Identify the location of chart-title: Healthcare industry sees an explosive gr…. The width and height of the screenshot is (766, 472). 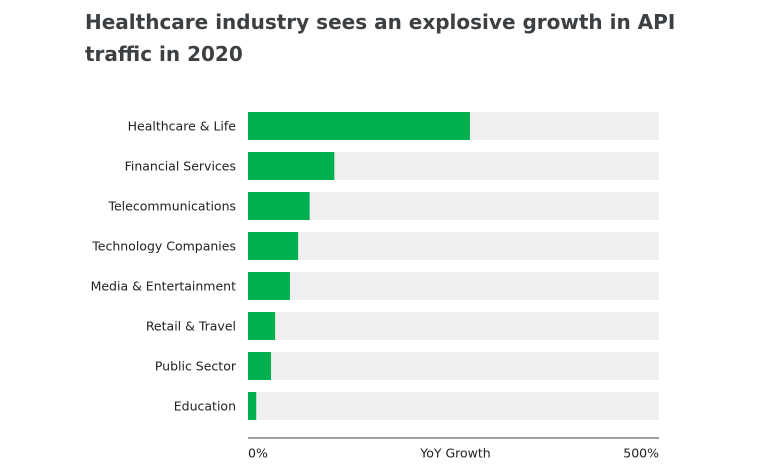
(380, 38).